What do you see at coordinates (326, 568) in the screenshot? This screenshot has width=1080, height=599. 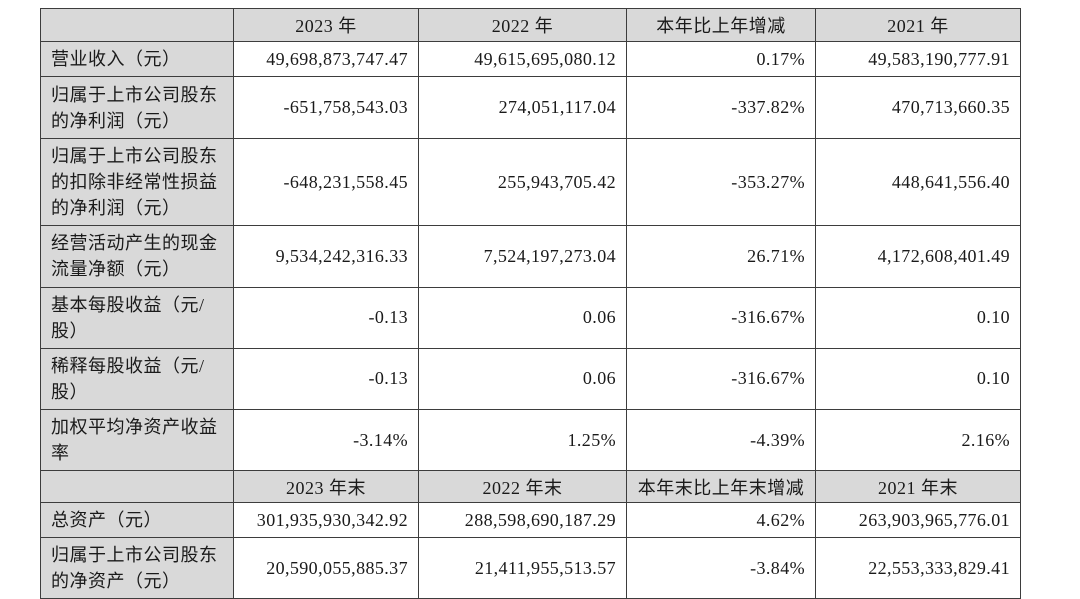 I see `cell-value: 20,590,055,885.37` at bounding box center [326, 568].